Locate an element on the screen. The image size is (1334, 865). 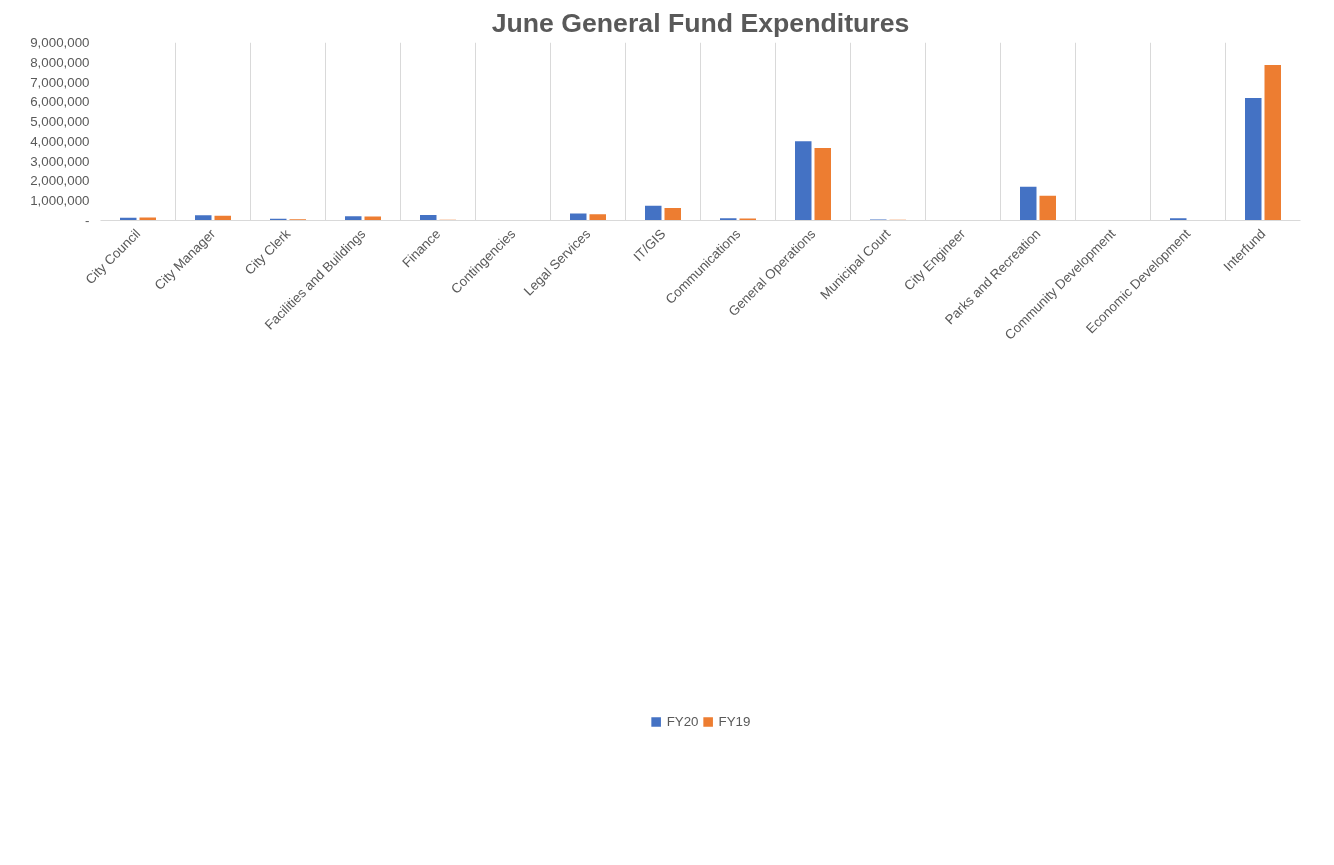
y-tick-label: 3,000,000 is located at coordinates (60, 161).